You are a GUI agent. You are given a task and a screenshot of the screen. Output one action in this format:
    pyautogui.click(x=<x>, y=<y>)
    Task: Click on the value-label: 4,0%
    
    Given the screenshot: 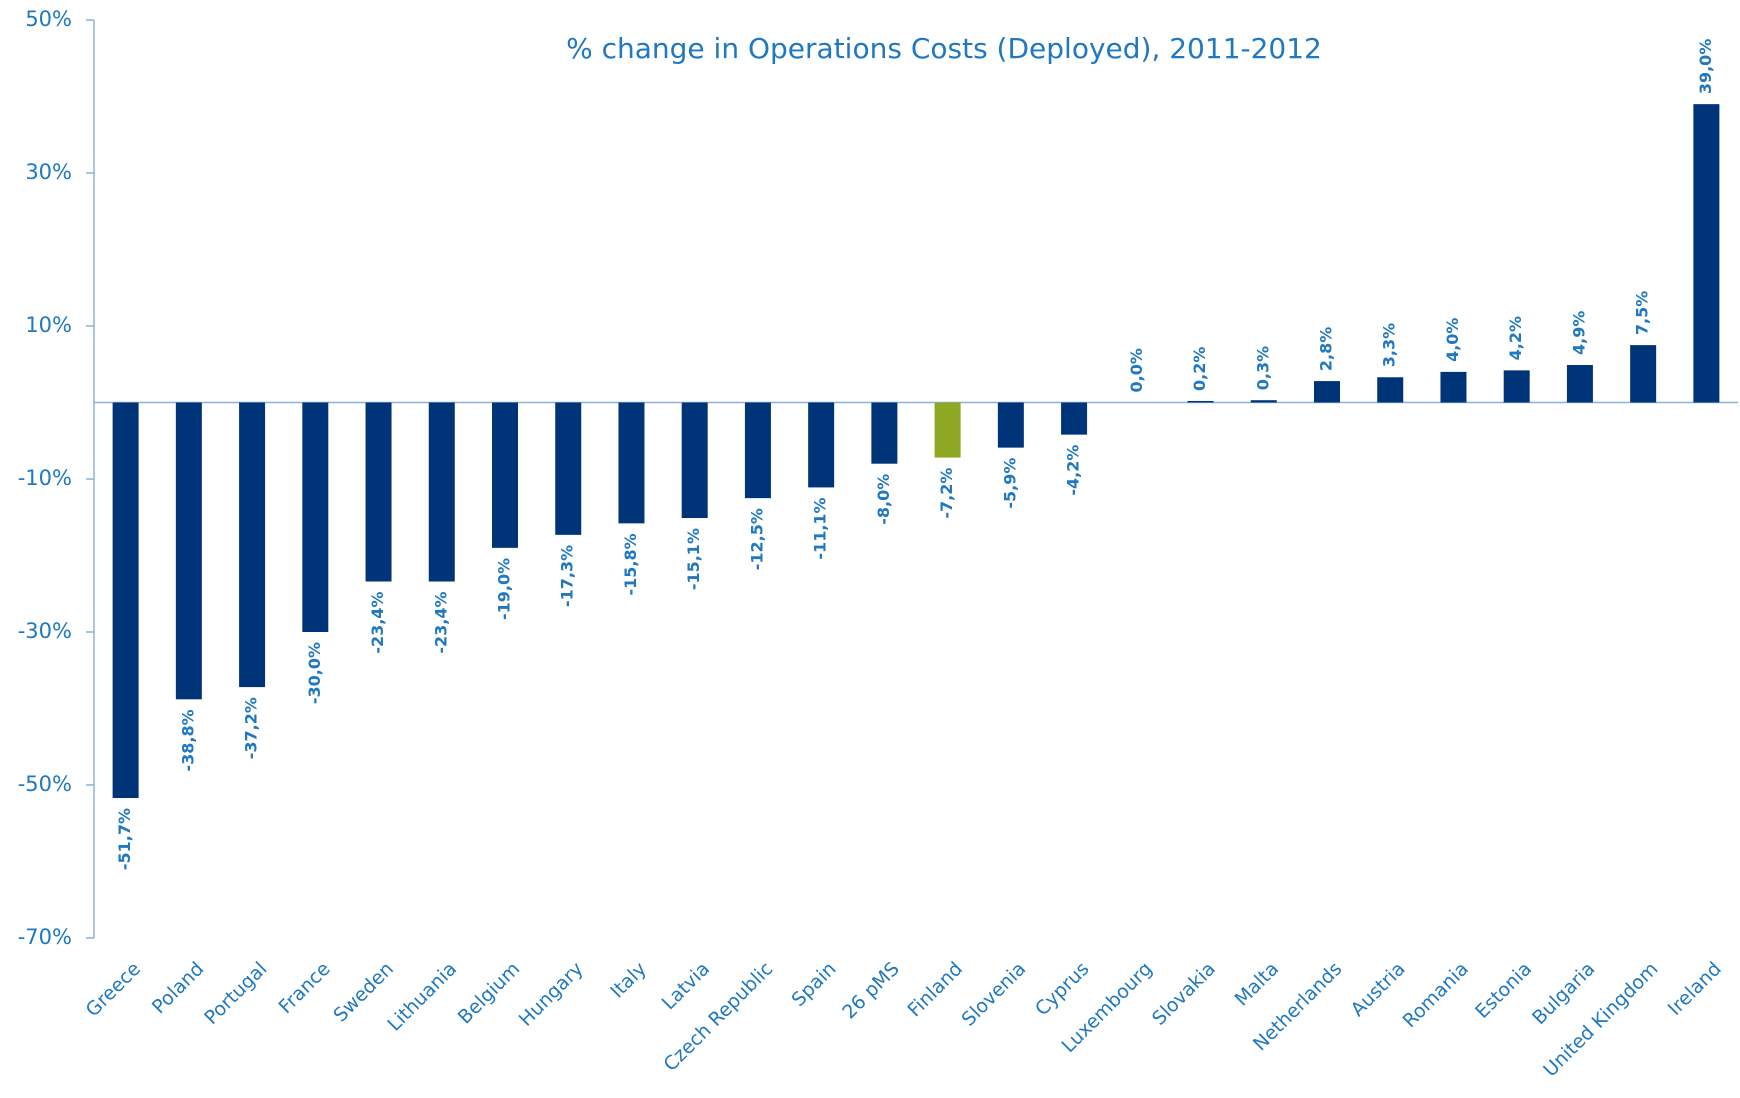 What is the action you would take?
    pyautogui.click(x=1452, y=340)
    